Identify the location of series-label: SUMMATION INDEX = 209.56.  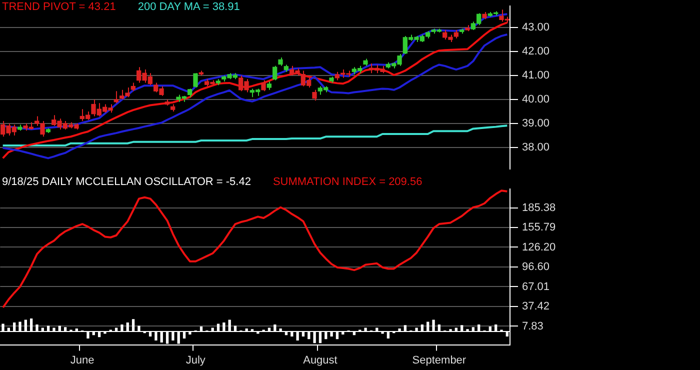
(347, 182).